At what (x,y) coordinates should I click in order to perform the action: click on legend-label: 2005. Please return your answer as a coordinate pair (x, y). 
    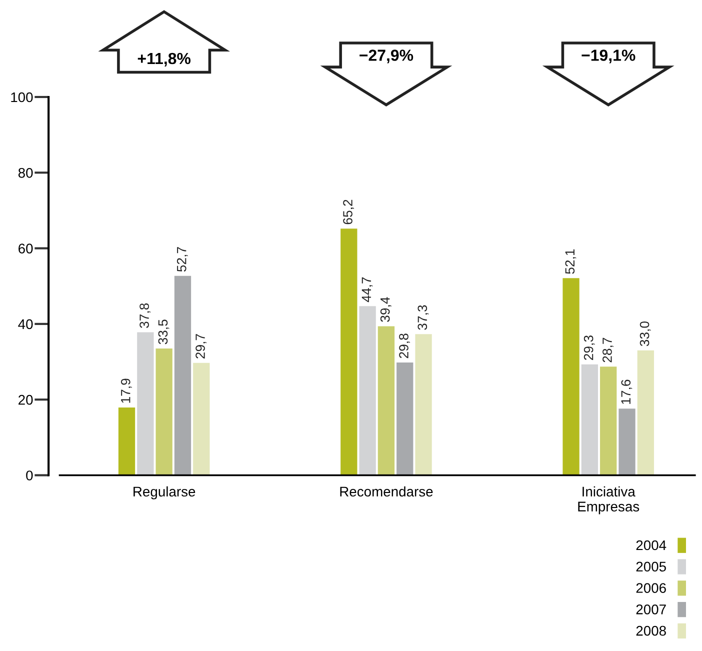
    Looking at the image, I should click on (651, 567).